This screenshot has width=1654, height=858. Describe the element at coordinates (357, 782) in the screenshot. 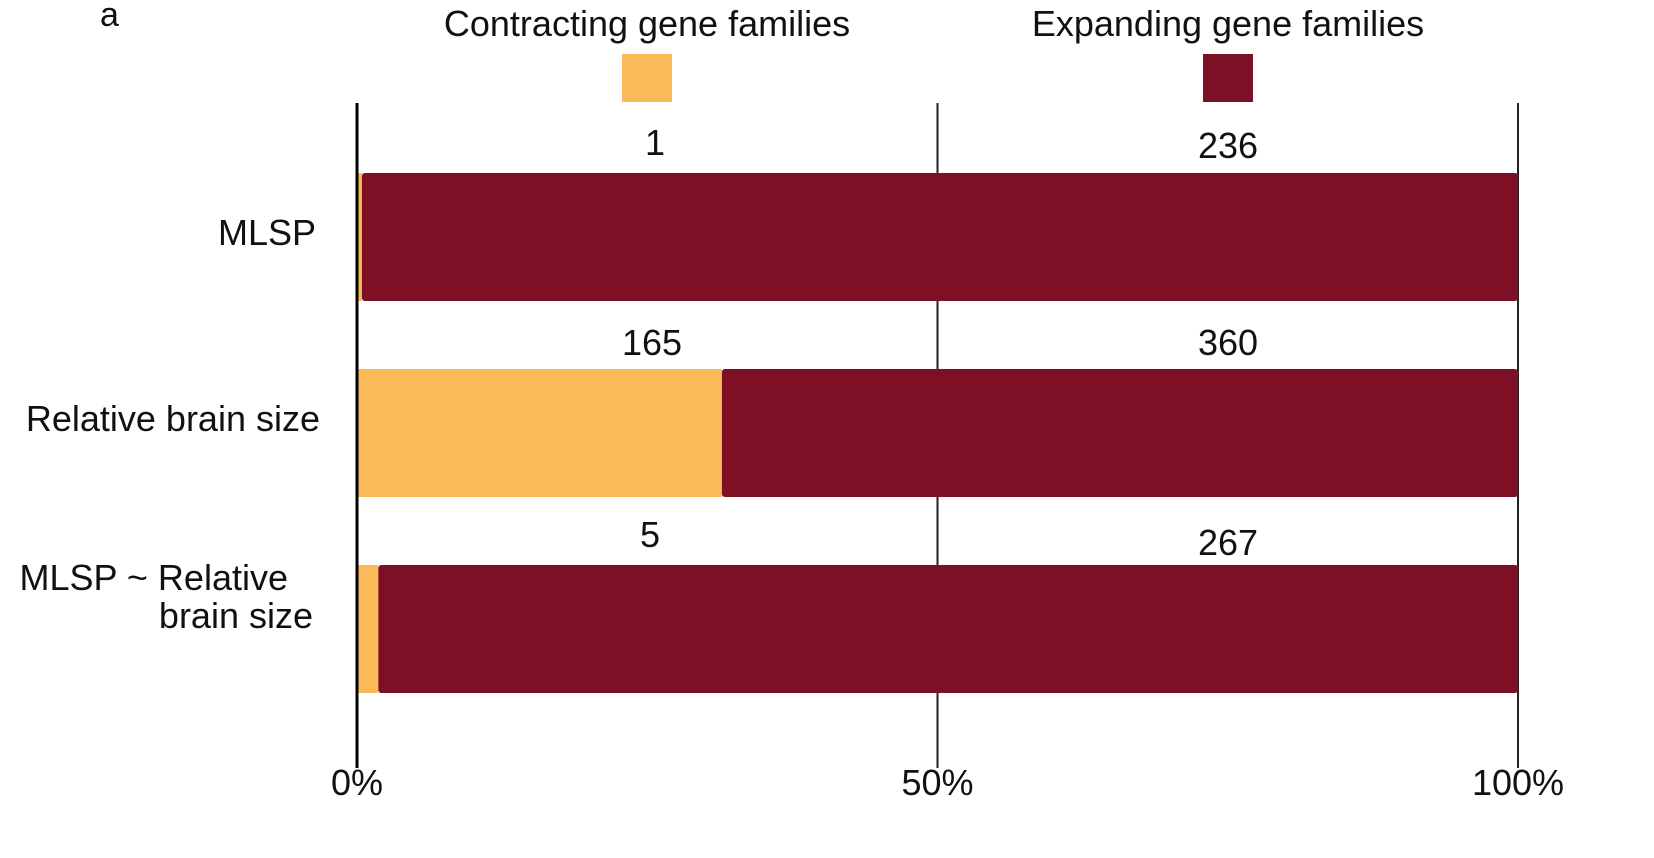

I see `x-tick-label: 0%` at that location.